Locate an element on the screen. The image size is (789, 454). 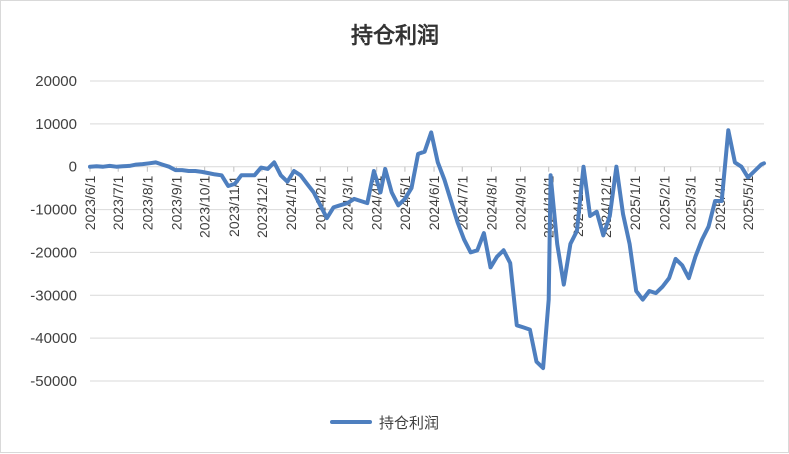
y-tick-label: -10000 is located at coordinates (53, 210).